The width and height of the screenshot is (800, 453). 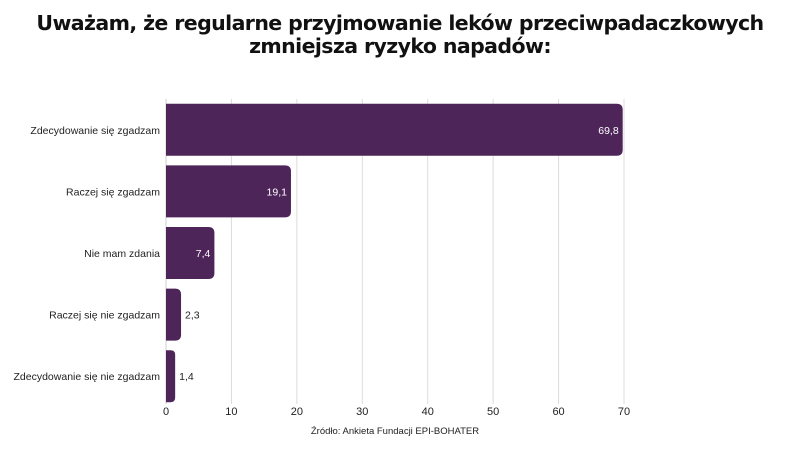 I want to click on data-label: 7,4, so click(x=203, y=254).